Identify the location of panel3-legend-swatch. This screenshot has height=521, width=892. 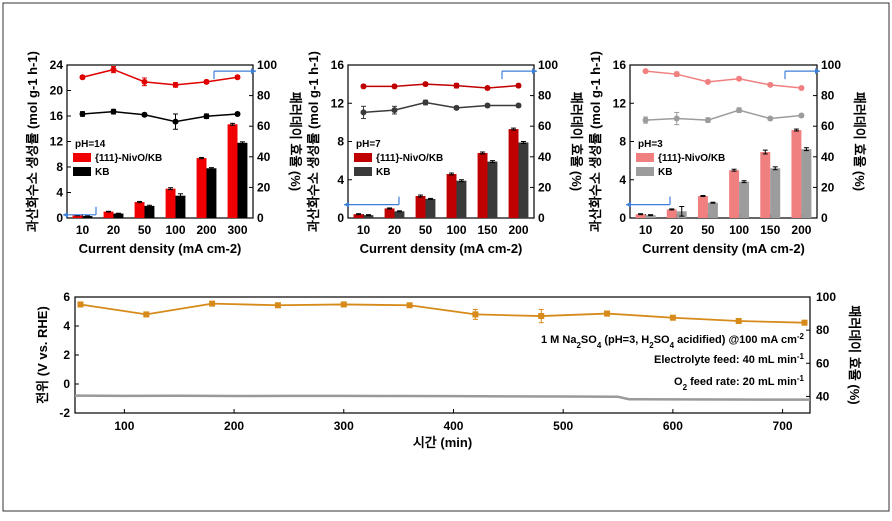
(645, 171).